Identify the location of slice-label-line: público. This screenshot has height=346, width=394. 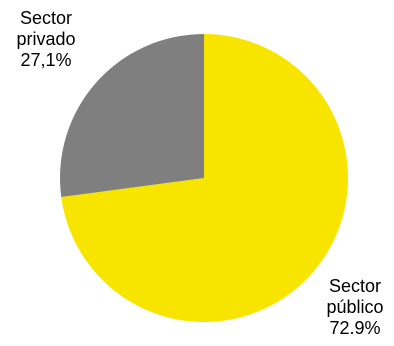
(355, 307).